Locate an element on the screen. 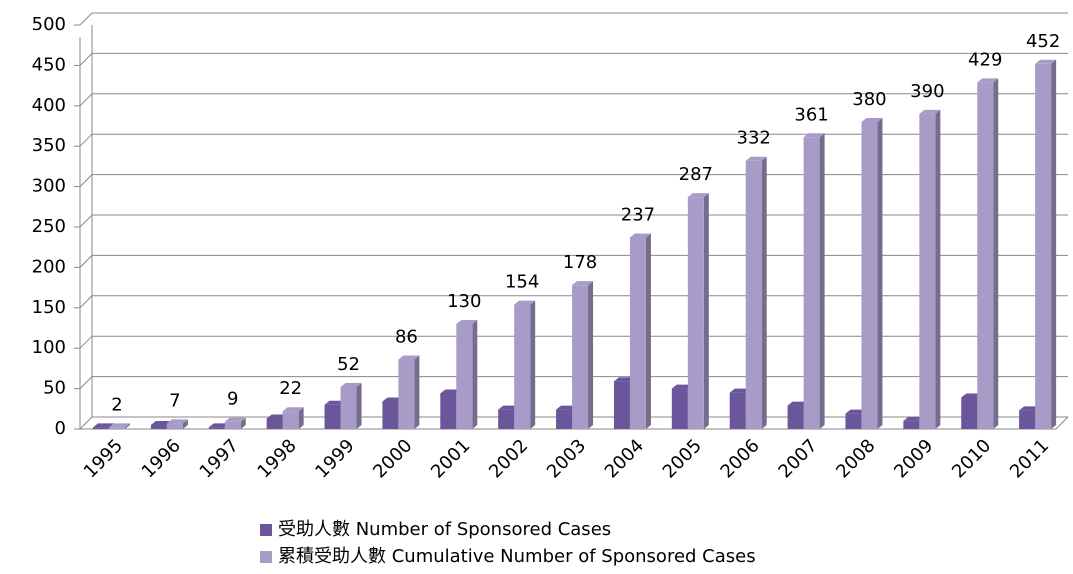 The width and height of the screenshot is (1073, 574). x-tick-label: 2000 is located at coordinates (392, 458).